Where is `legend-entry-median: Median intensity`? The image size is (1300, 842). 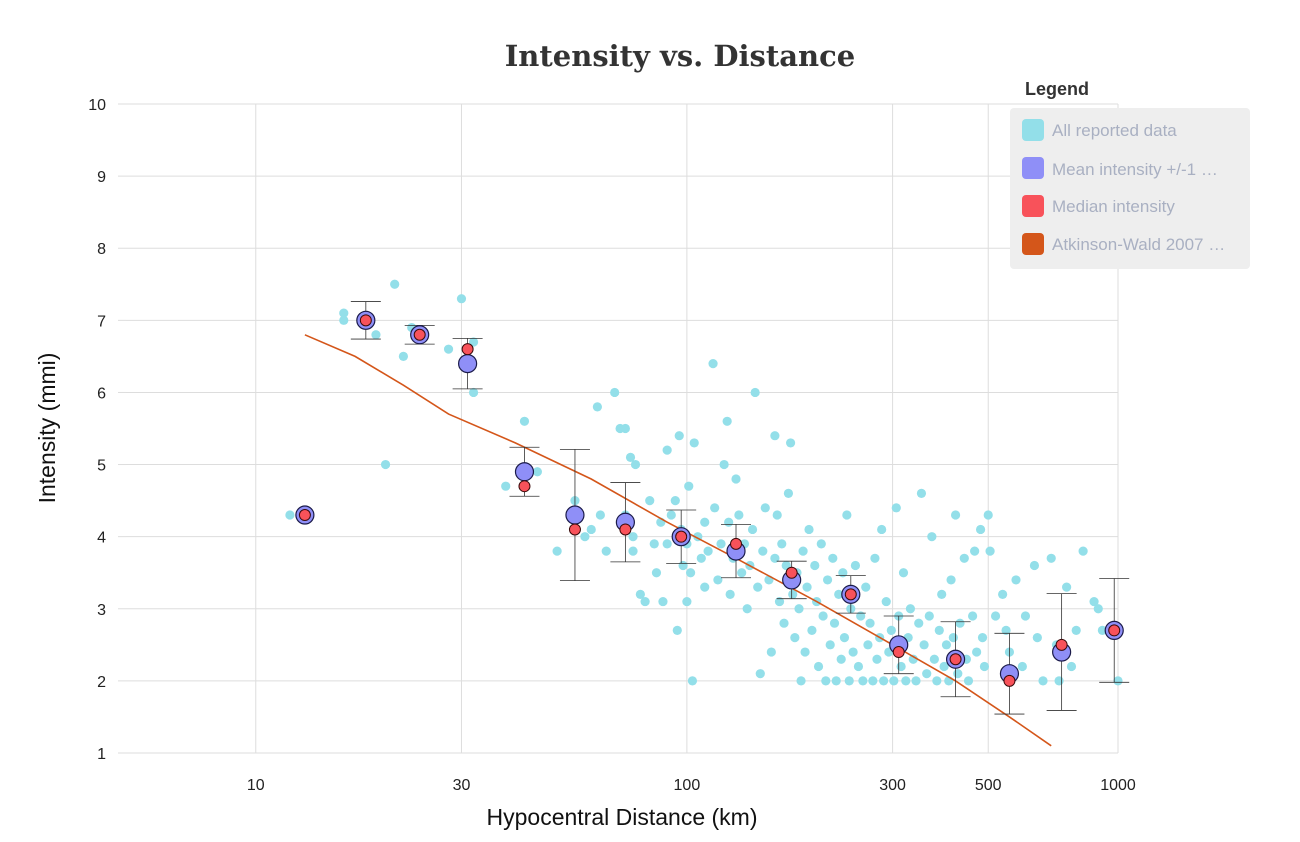 legend-entry-median: Median intensity is located at coordinates (1098, 206).